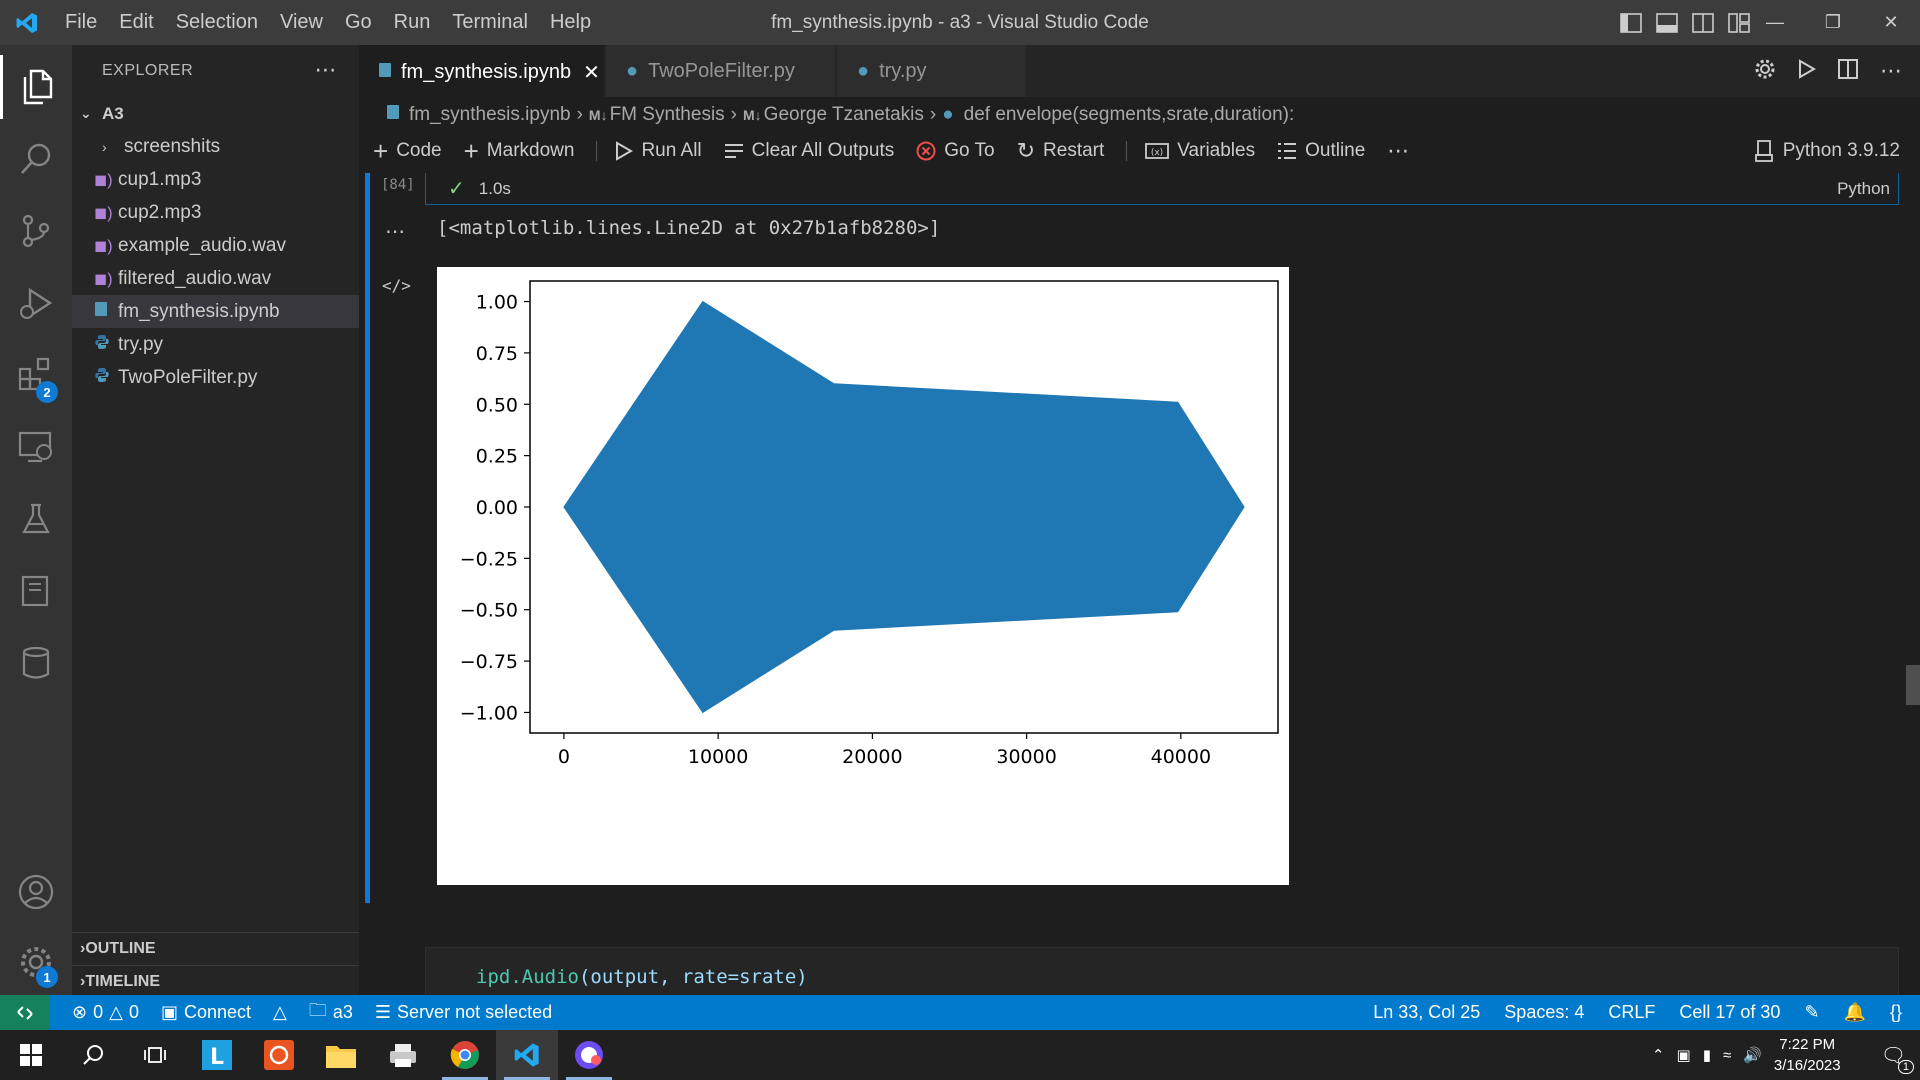 The image size is (1920, 1080). Describe the element at coordinates (36, 159) in the screenshot. I see `search-icon` at that location.